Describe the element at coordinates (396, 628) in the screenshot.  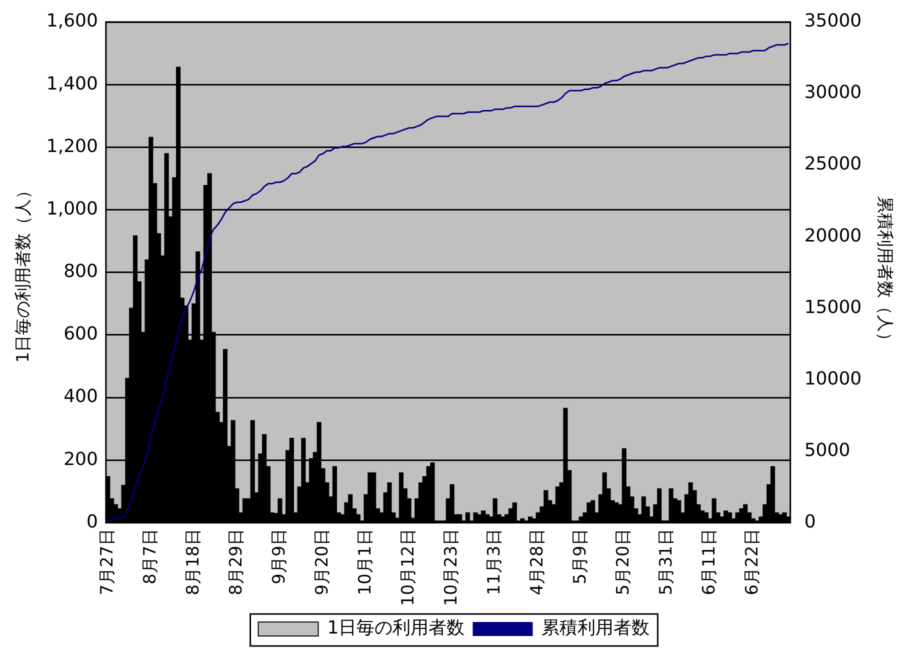
I see `legend-label: 1日毎の利用者数` at that location.